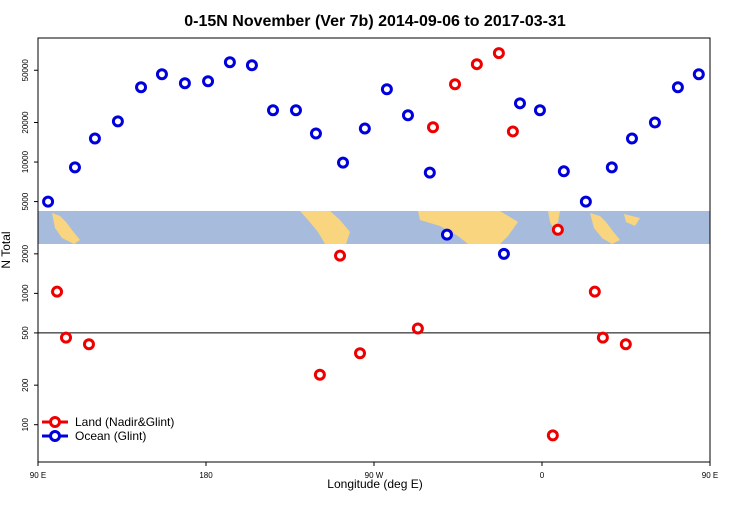 The height and width of the screenshot is (505, 750). I want to click on y-tick-label: 5000, so click(25, 201).